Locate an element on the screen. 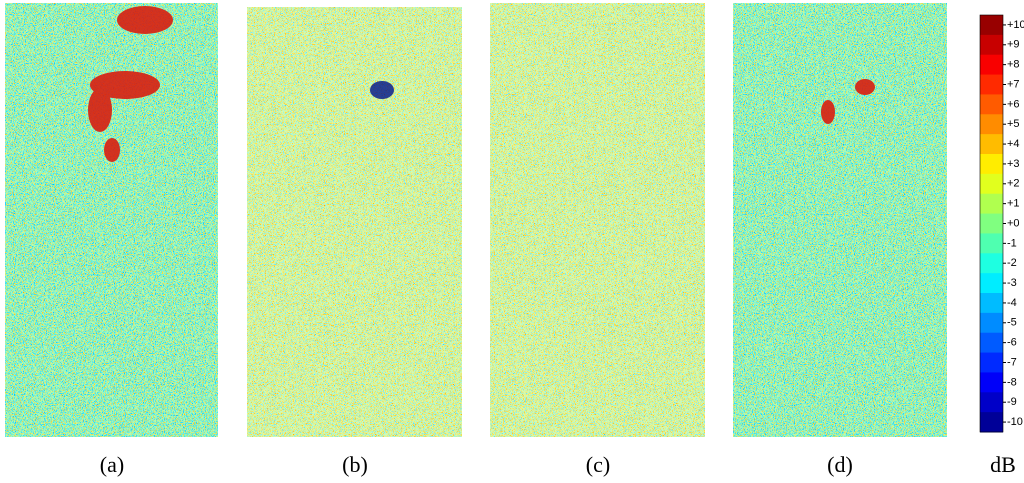  colorbar-tick-label: -1 is located at coordinates (1012, 243).